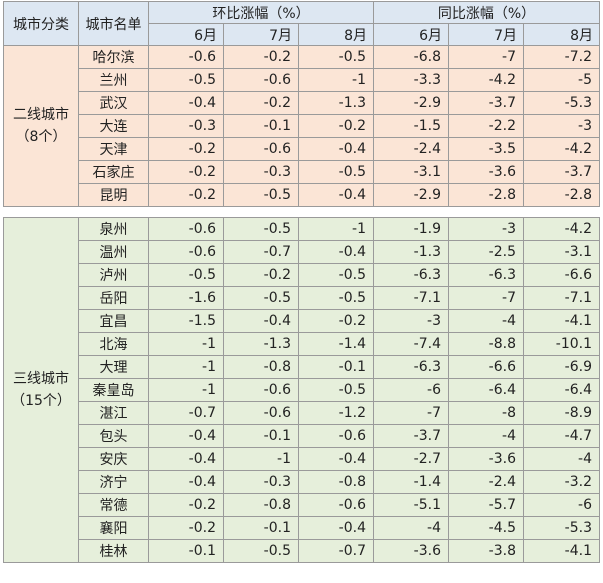  I want to click on table-row: 秦皇岛 -1 -0.6 -0.5 -6 -6.4 -6.4, so click(302, 390).